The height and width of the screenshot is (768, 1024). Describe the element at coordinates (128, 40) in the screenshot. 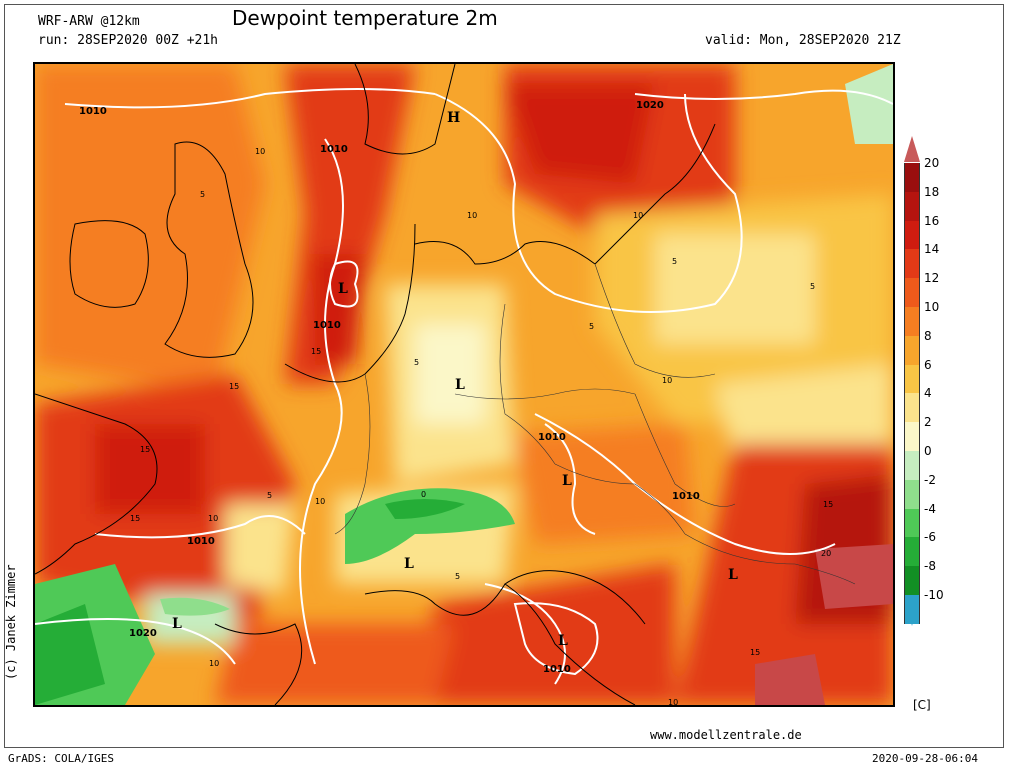

I see `run-time: run: 28SEP2020 00Z +21h` at that location.